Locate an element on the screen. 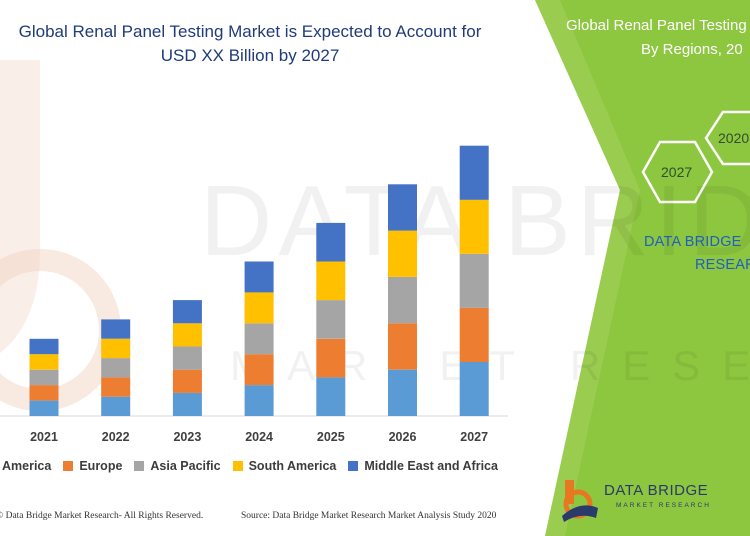  hexagon-label-2027: 2027 is located at coordinates (677, 172).